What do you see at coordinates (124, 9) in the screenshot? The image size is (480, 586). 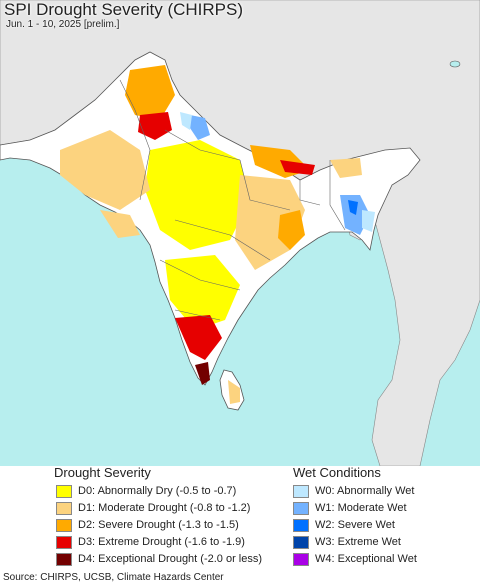 I see `map-title: SPI Drought Severity (CHIRPS)` at bounding box center [124, 9].